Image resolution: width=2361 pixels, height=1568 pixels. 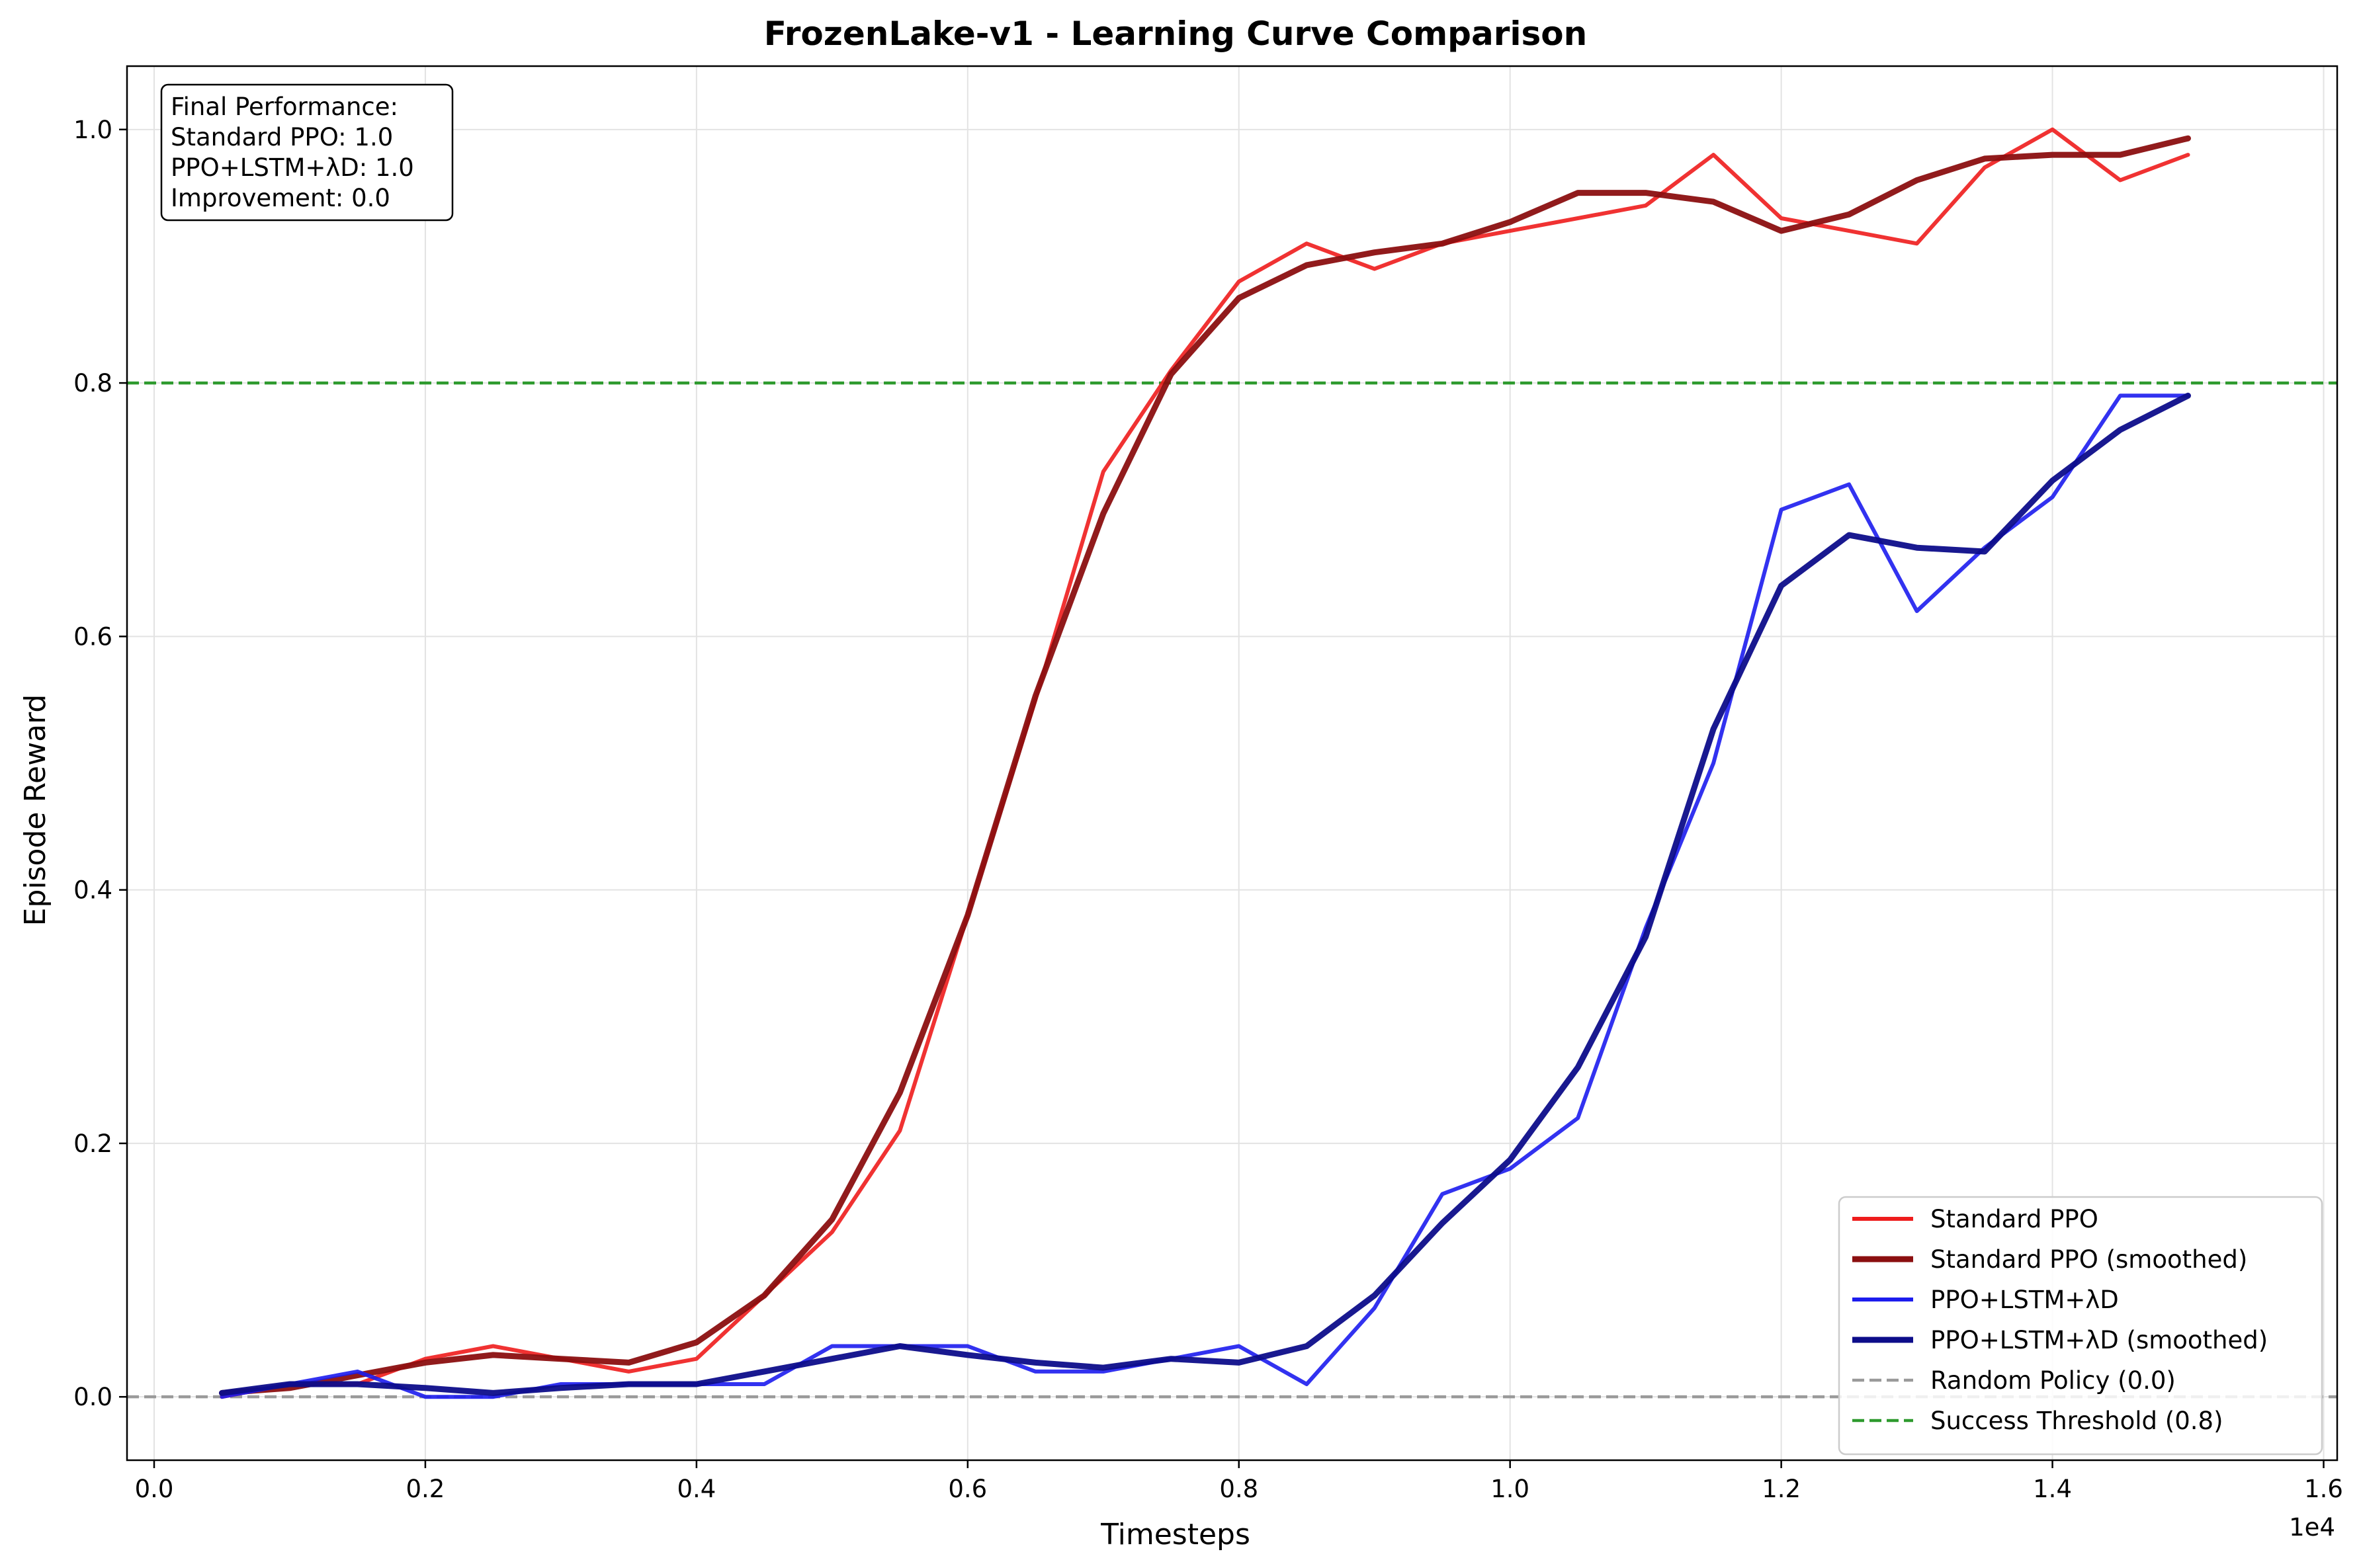 I want to click on legend-label: PPO+LSTM+λD (smoothed), so click(x=2099, y=1340).